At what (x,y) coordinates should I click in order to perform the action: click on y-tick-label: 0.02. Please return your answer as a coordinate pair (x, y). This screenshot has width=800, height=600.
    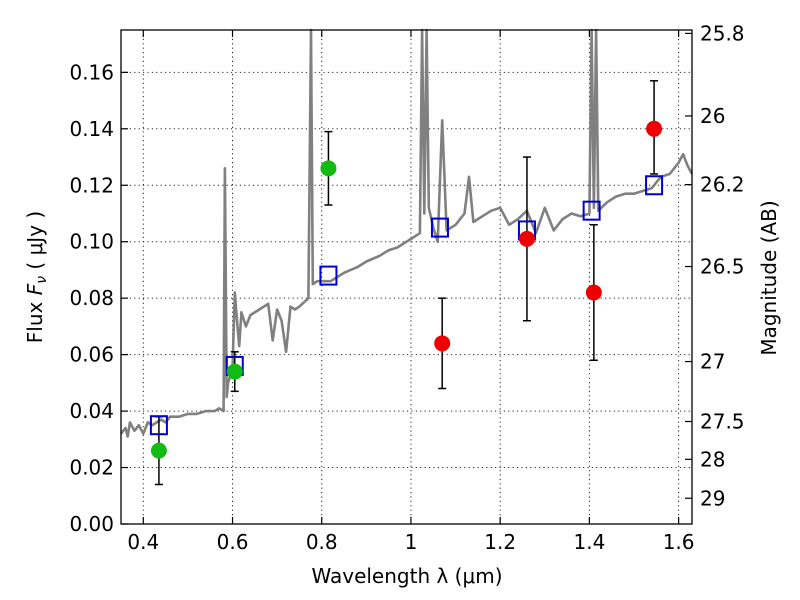
    Looking at the image, I should click on (91, 468).